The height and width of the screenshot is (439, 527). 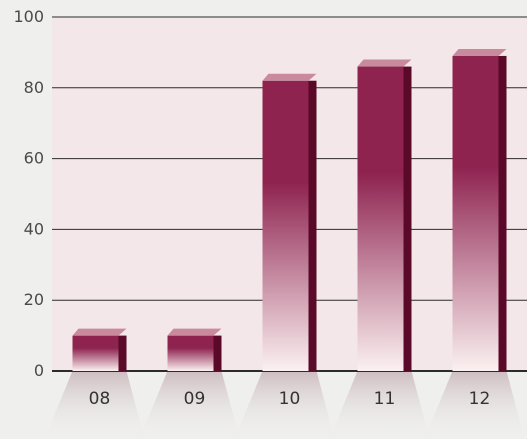 What do you see at coordinates (39, 370) in the screenshot?
I see `y-tick-label: 0` at bounding box center [39, 370].